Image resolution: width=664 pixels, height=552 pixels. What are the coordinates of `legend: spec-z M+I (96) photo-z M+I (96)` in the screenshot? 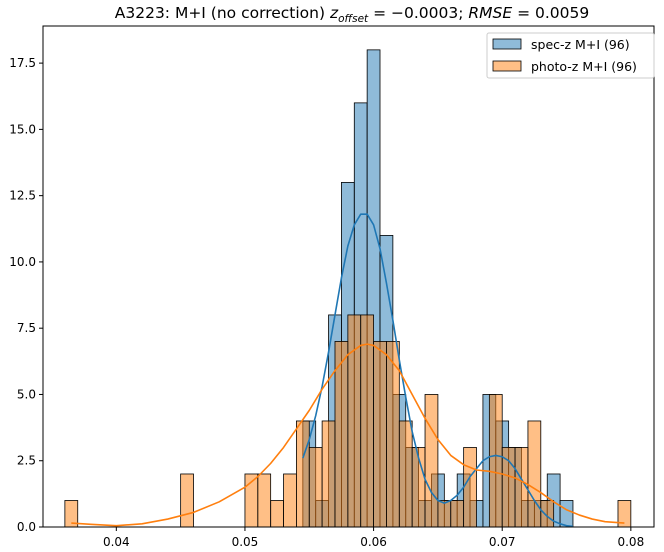 It's located at (570, 55).